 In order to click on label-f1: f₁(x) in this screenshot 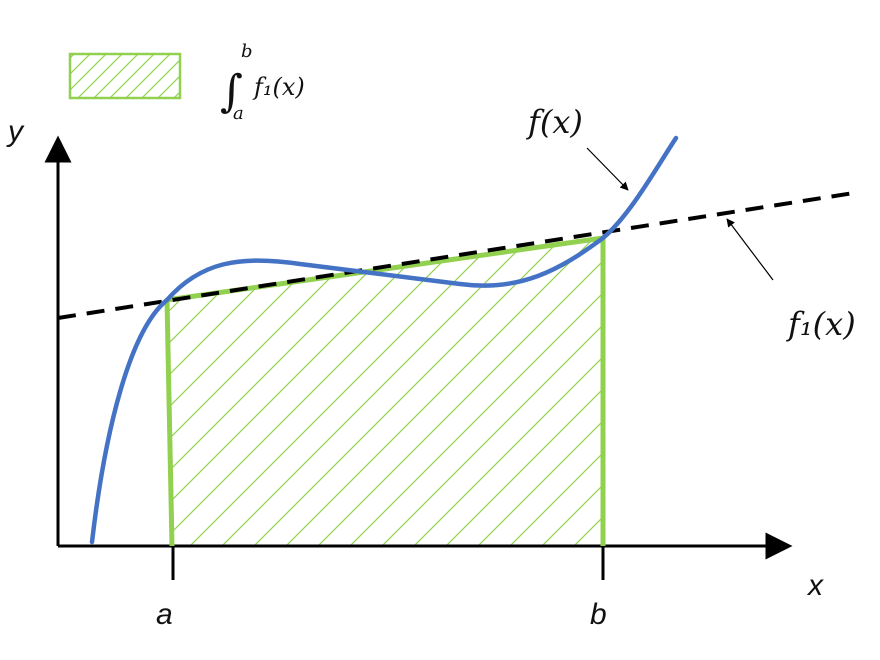, I will do `click(821, 324)`.